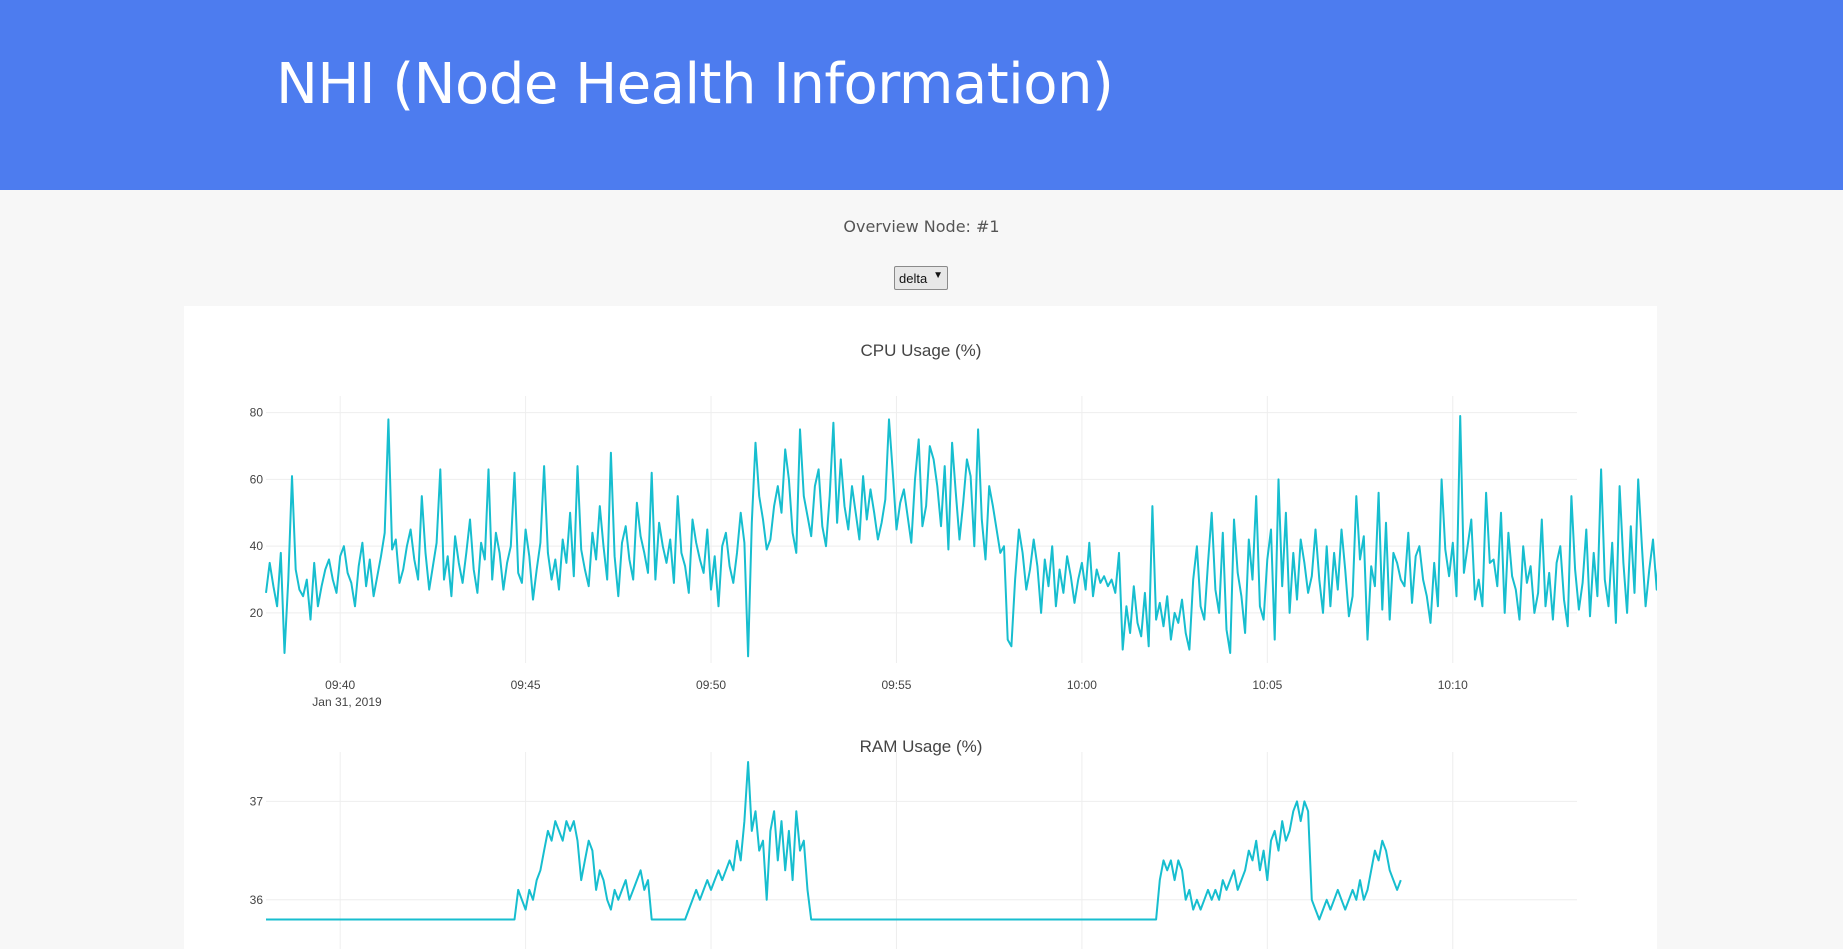  I want to click on y-tick-label: 40, so click(257, 546).